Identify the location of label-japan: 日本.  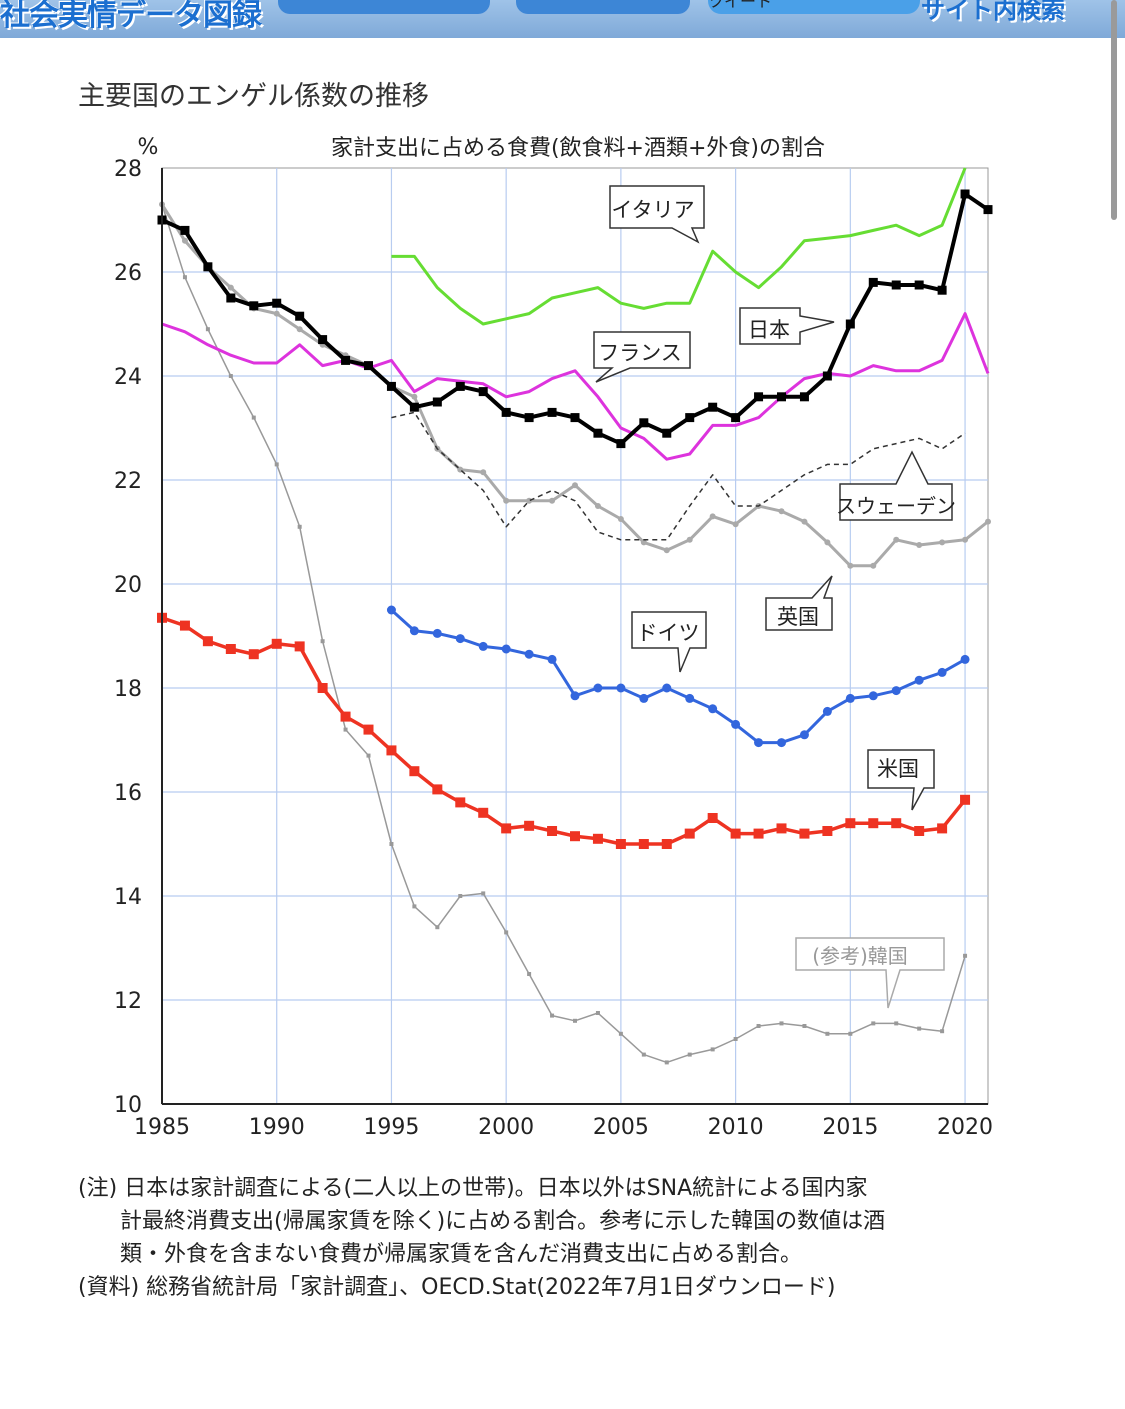
(787, 326).